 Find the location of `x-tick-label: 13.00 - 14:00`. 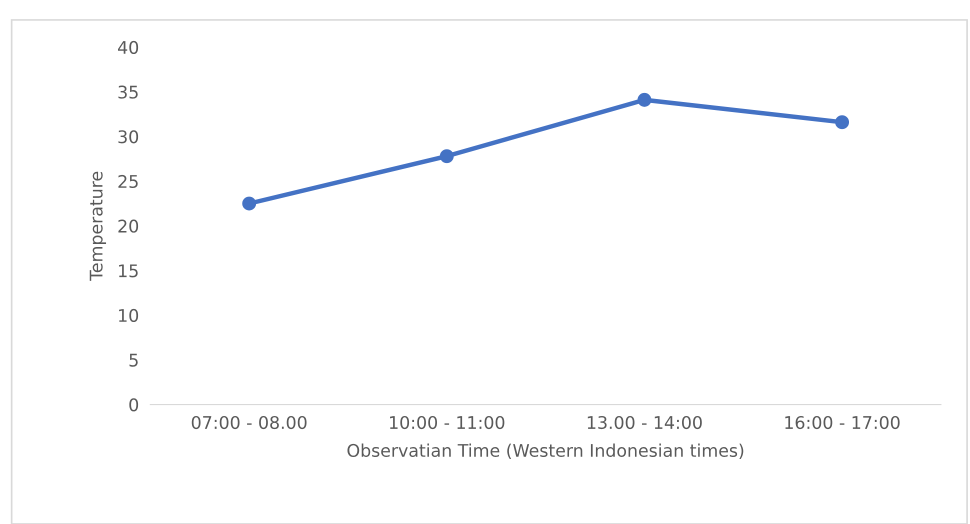

x-tick-label: 13.00 - 14:00 is located at coordinates (645, 423).